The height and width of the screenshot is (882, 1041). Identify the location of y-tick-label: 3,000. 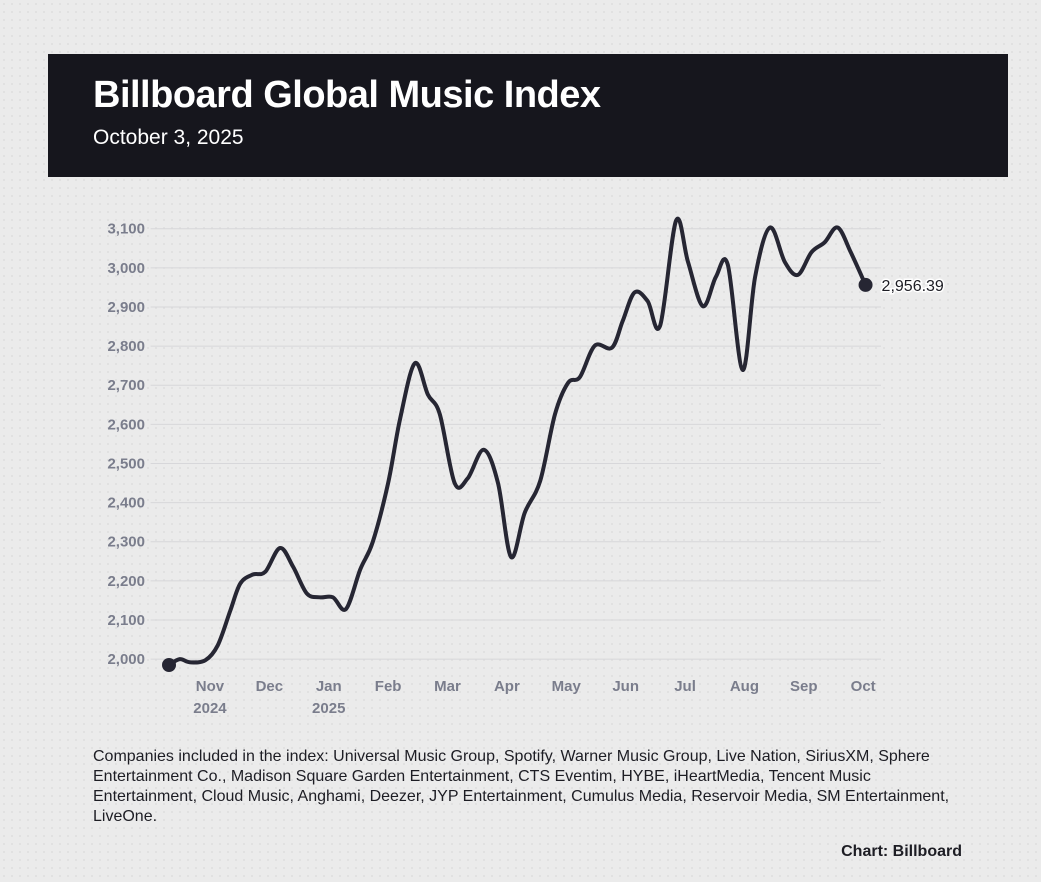
(126, 268).